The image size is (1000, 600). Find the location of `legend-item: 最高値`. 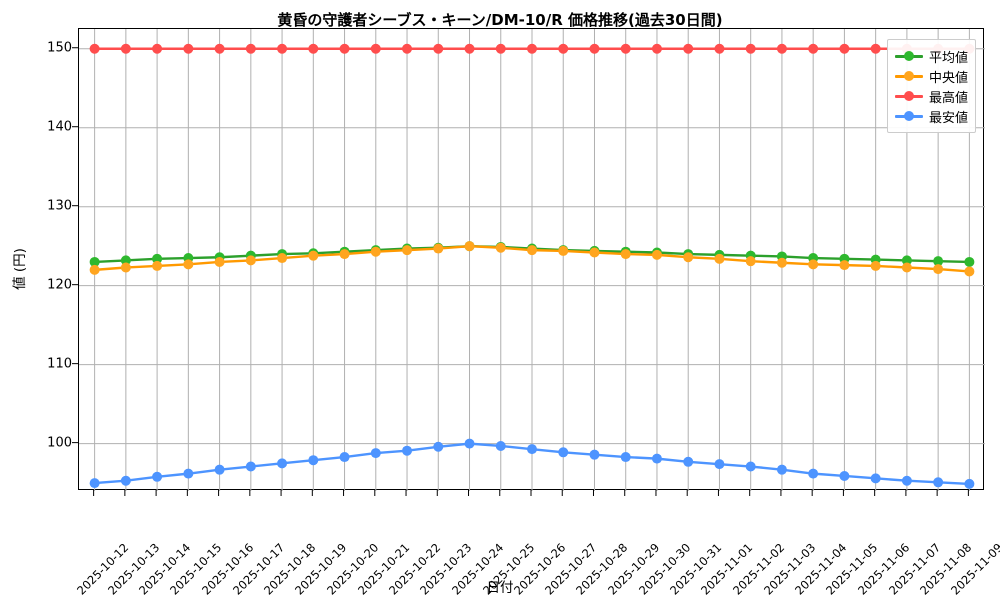

legend-item: 最高値 is located at coordinates (931, 96).